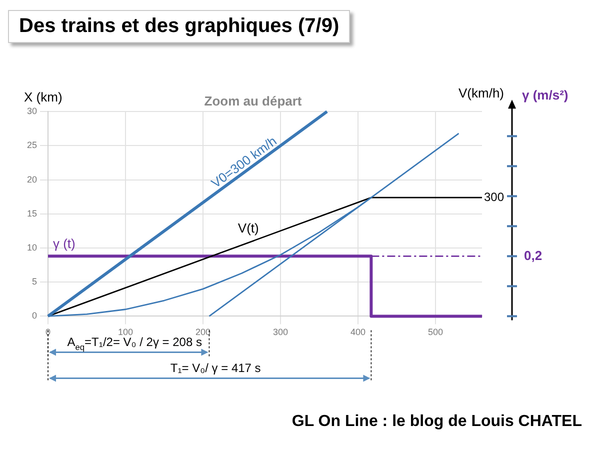  What do you see at coordinates (126, 332) in the screenshot?
I see `x-tick-label: 100` at bounding box center [126, 332].